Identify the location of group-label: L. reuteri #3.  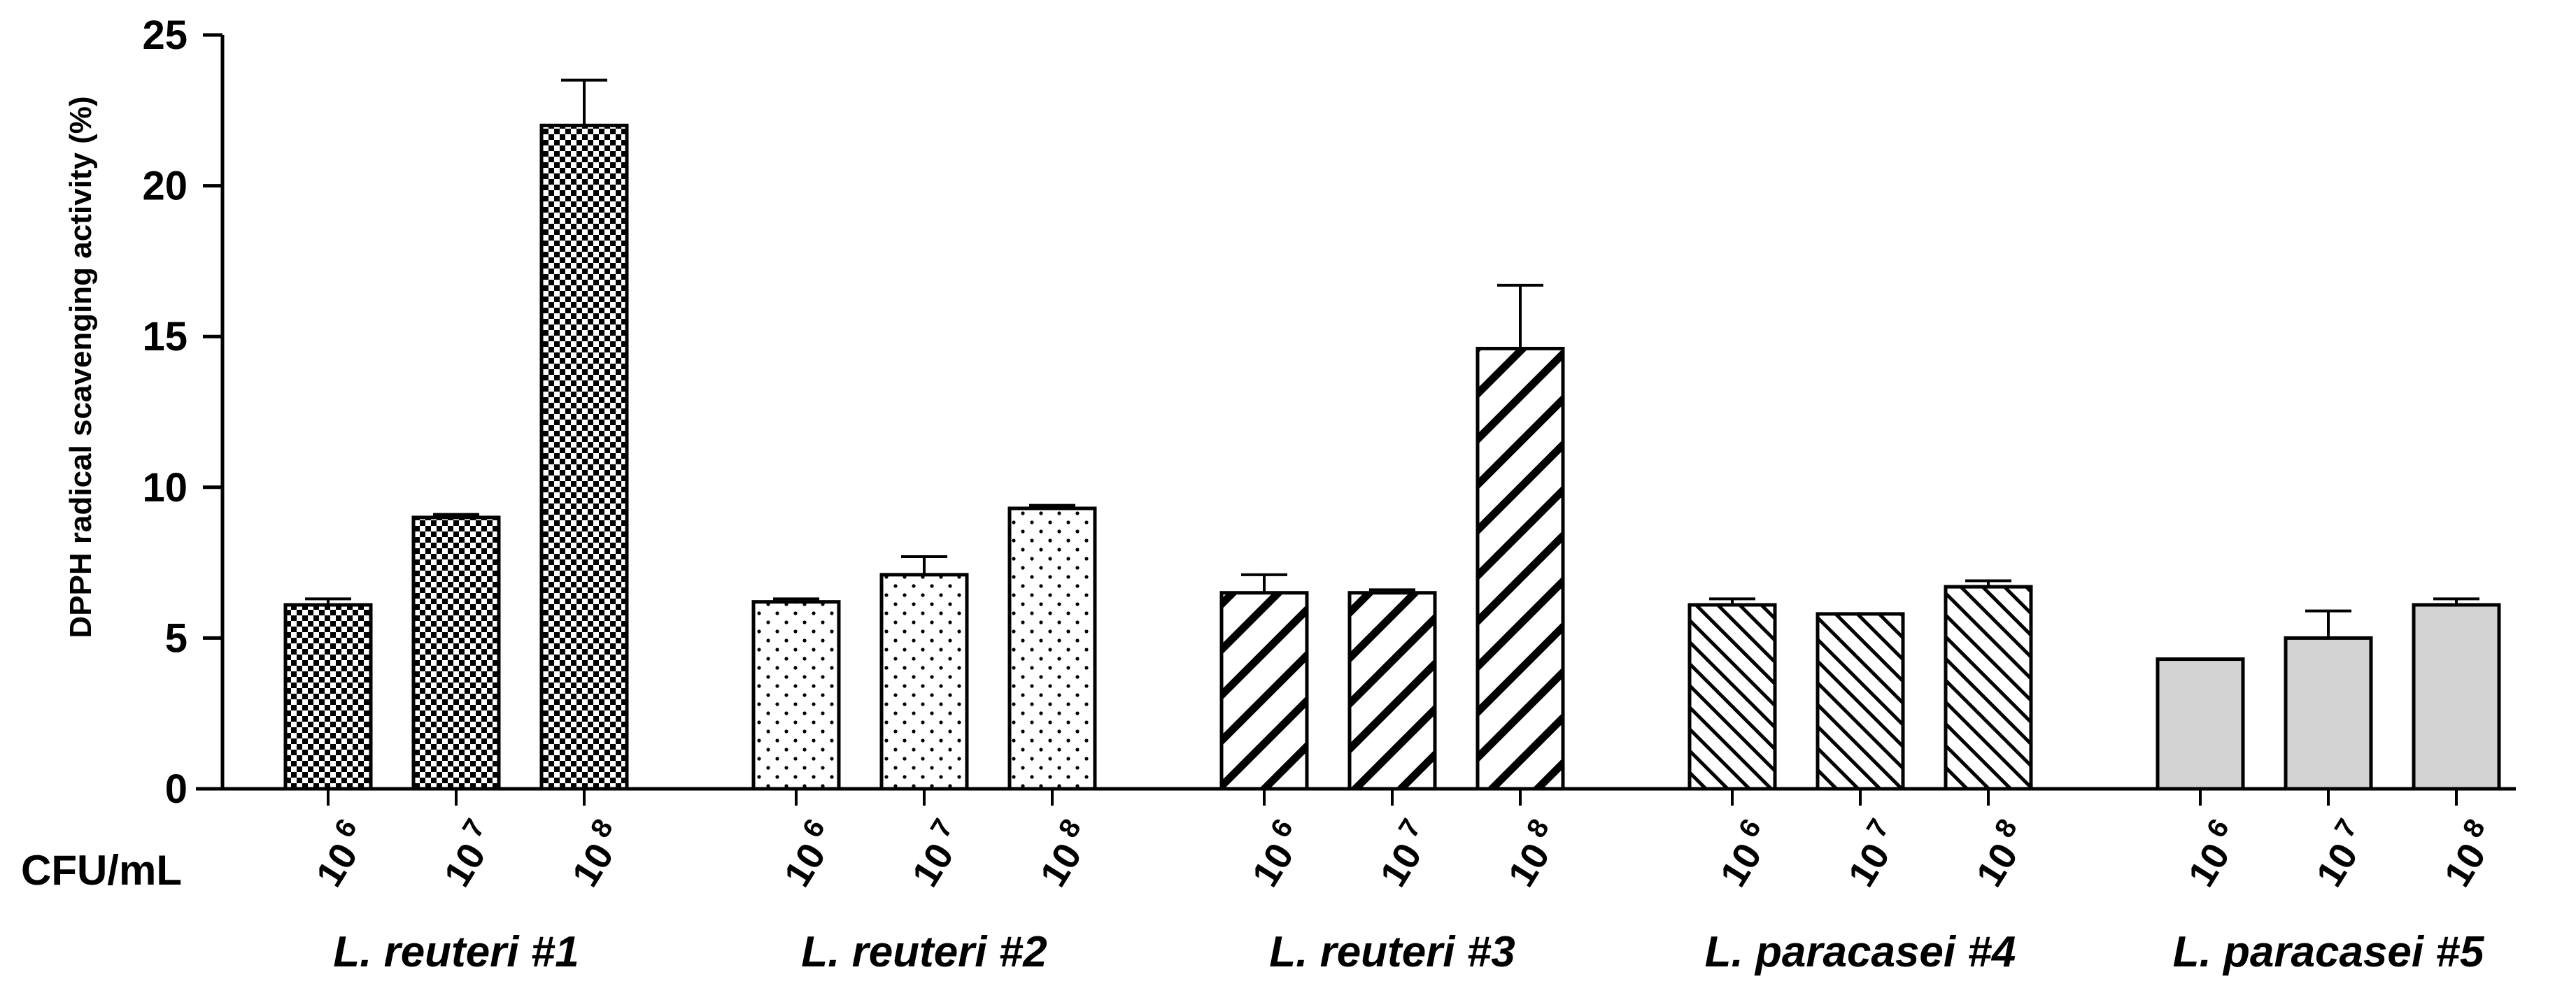
(1392, 952).